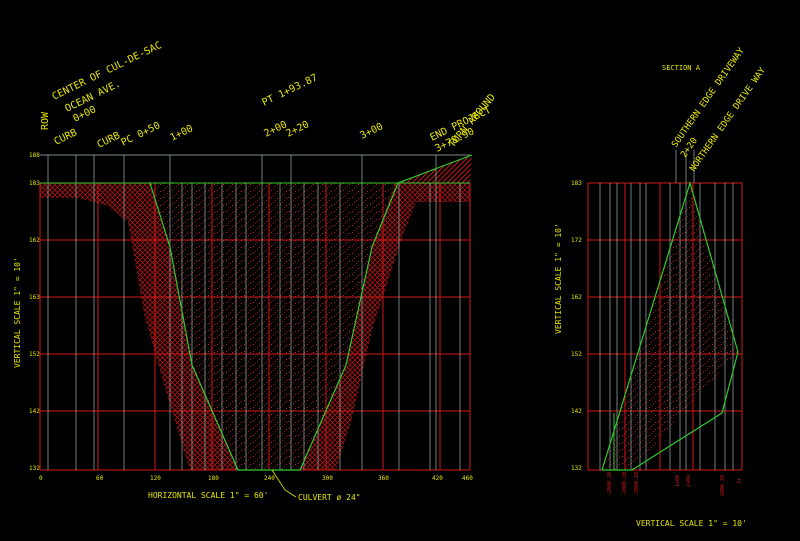  What do you see at coordinates (385, 326) in the screenshot?
I see `profile-hatch-right` at bounding box center [385, 326].